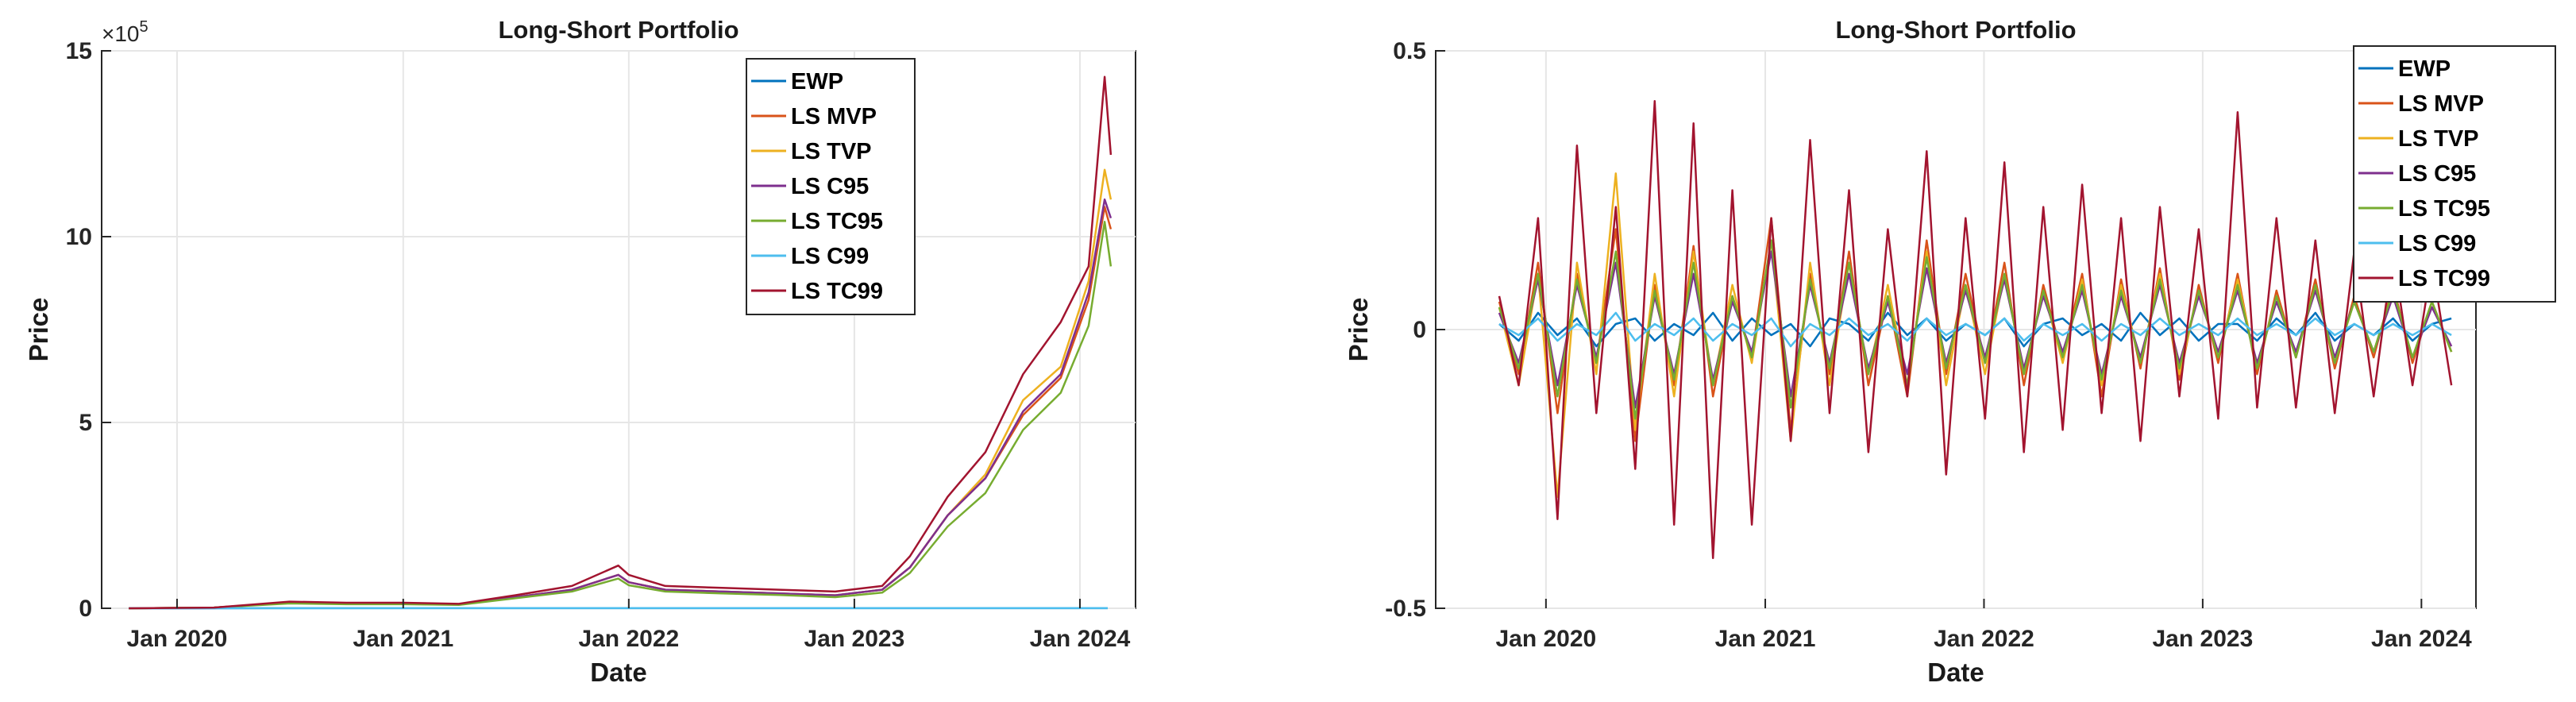 The width and height of the screenshot is (2576, 702). I want to click on svg-text: ×10⁵, so click(125, 32).